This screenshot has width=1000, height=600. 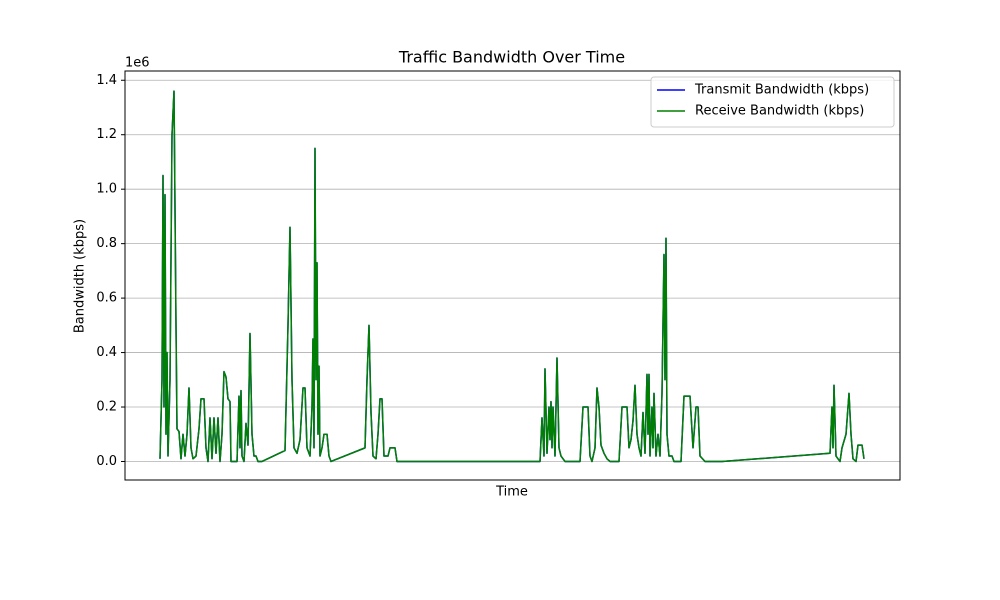 I want to click on chart-title: Traffic Bandwidth Over Time, so click(x=511, y=57).